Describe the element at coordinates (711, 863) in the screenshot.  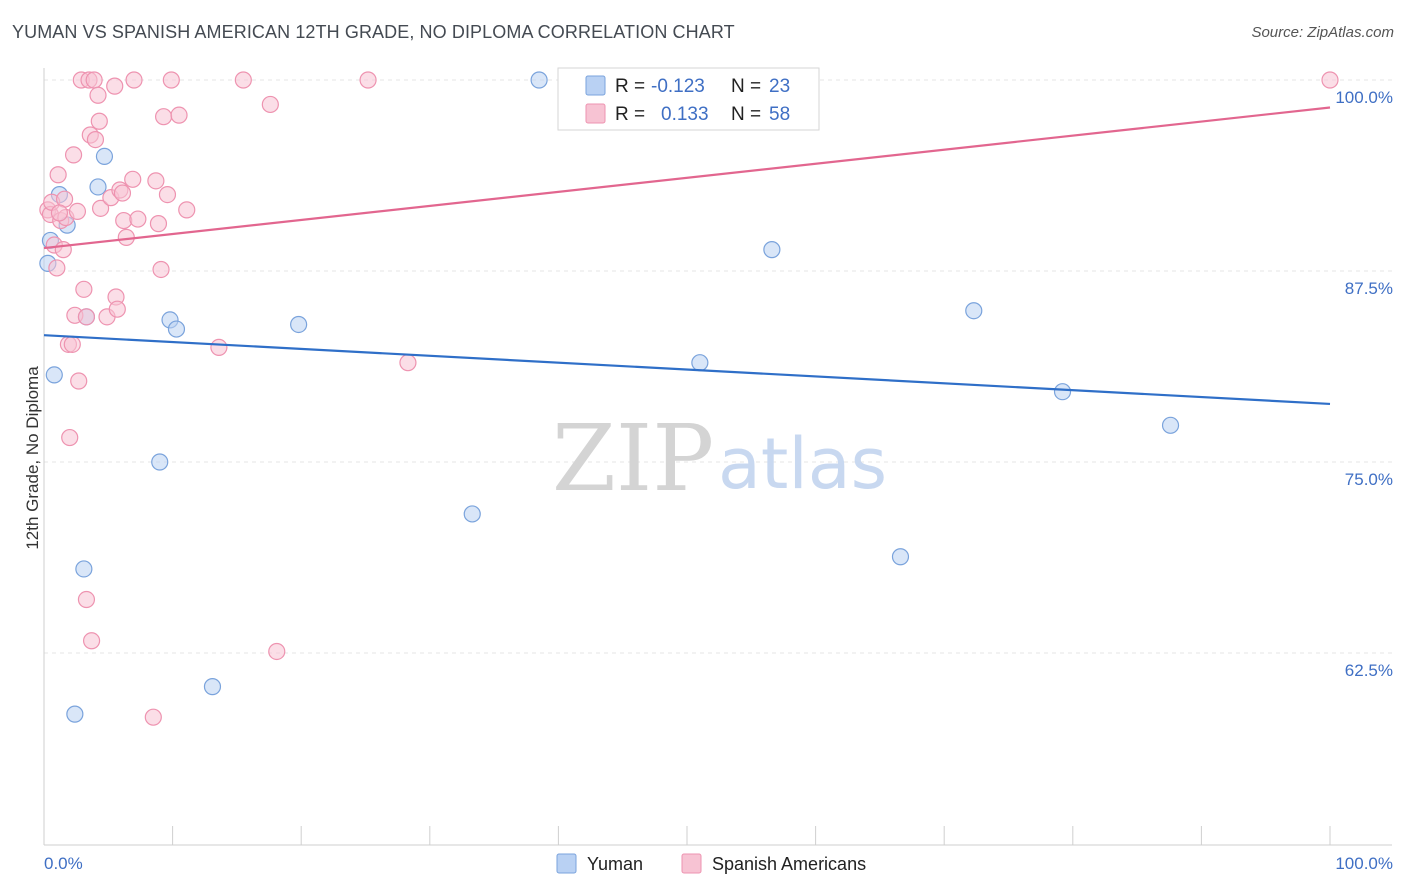
I see `series-legend: Yuman Spanish Americans` at that location.